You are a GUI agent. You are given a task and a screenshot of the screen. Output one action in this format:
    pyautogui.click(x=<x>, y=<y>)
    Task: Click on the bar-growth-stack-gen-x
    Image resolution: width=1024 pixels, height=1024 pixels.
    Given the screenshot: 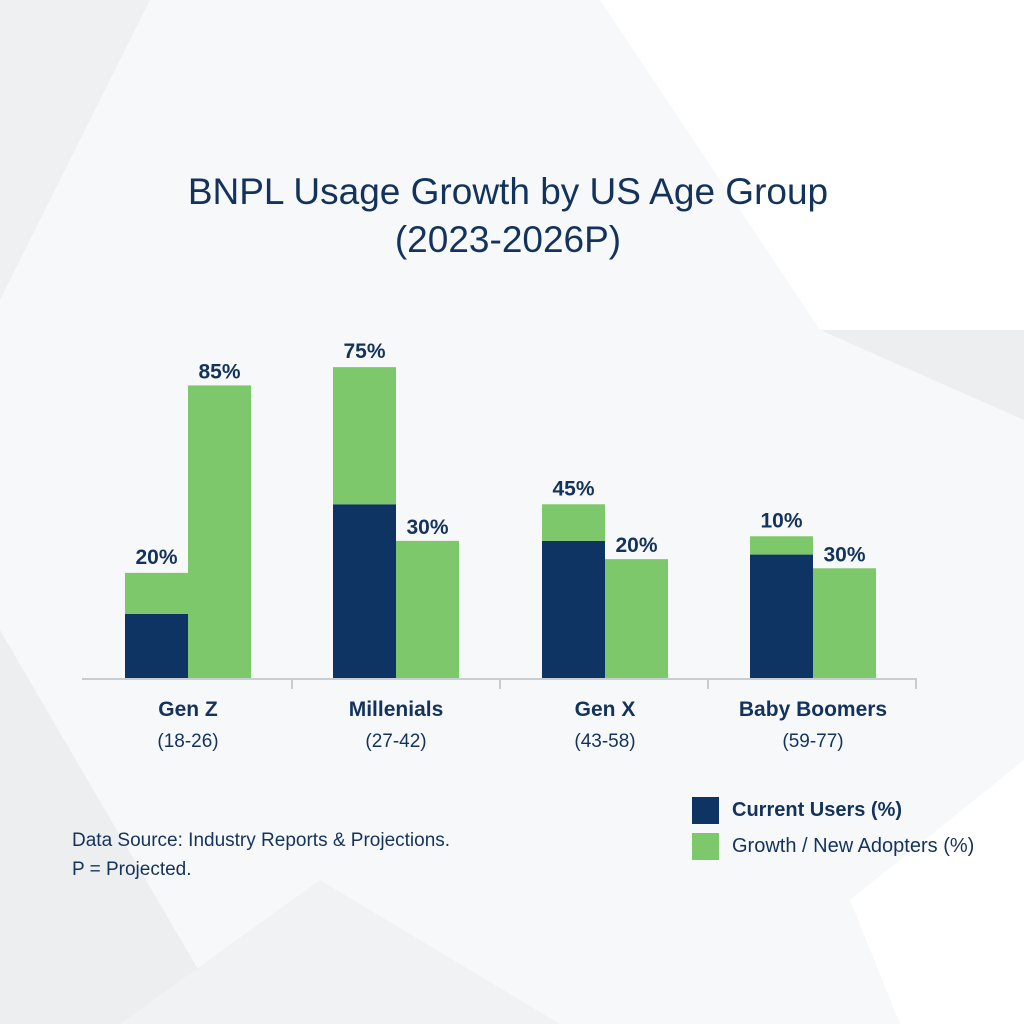 What is the action you would take?
    pyautogui.click(x=573, y=522)
    